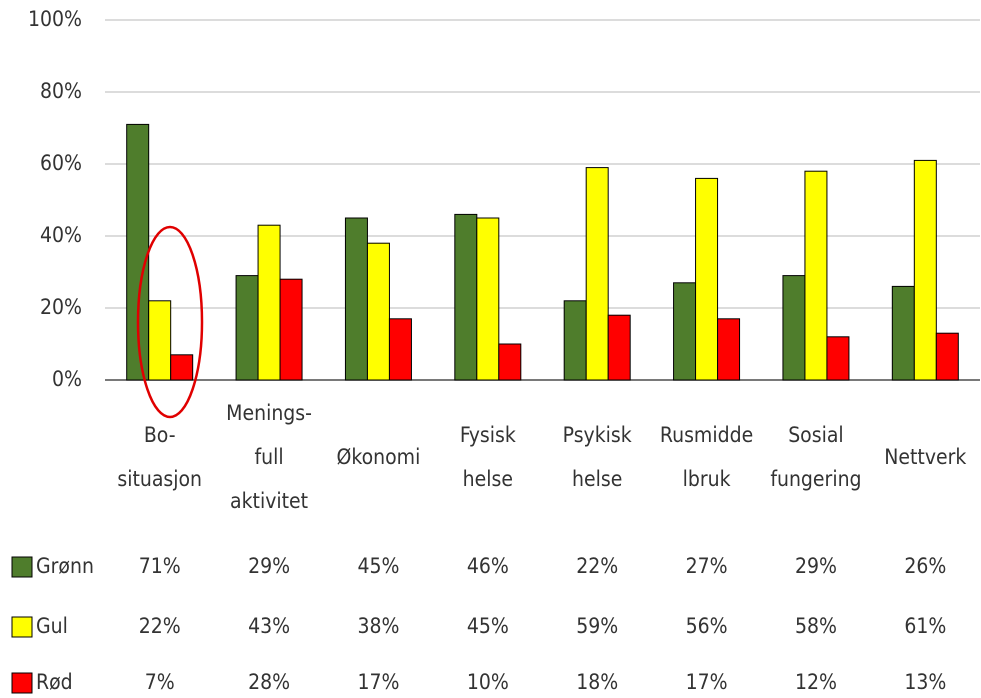 This screenshot has width=981, height=698. I want to click on x-tick-label: Fysisk helse, so click(488, 457).